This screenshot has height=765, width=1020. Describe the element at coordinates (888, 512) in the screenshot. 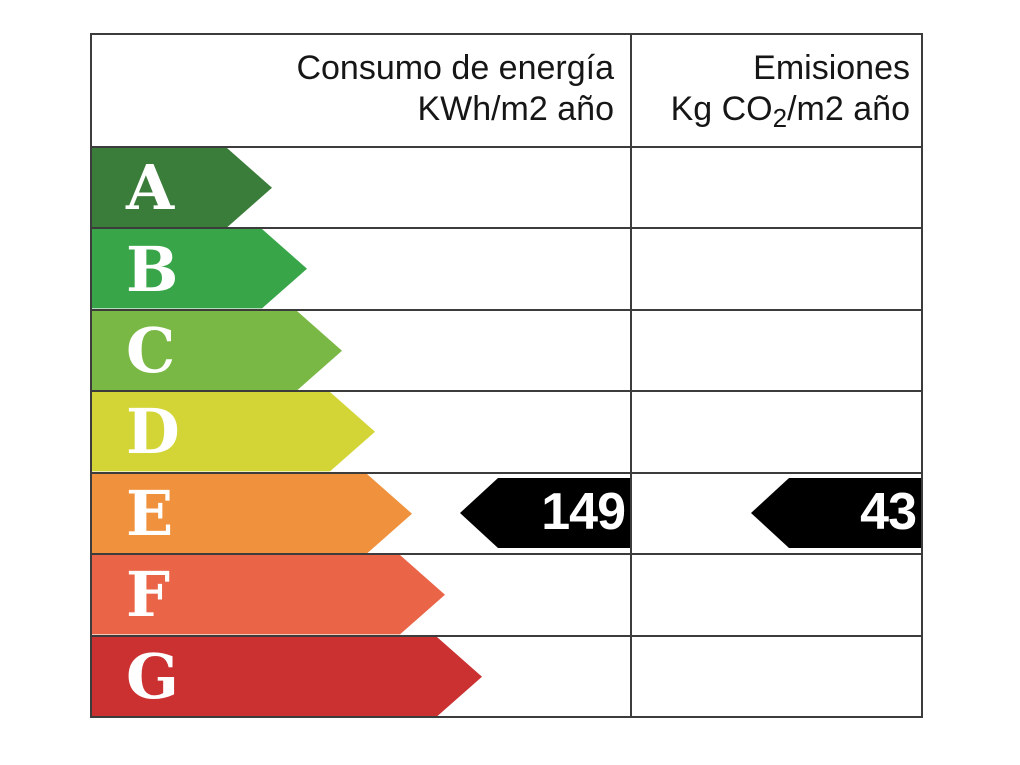

I see `emissions-value: 43` at that location.